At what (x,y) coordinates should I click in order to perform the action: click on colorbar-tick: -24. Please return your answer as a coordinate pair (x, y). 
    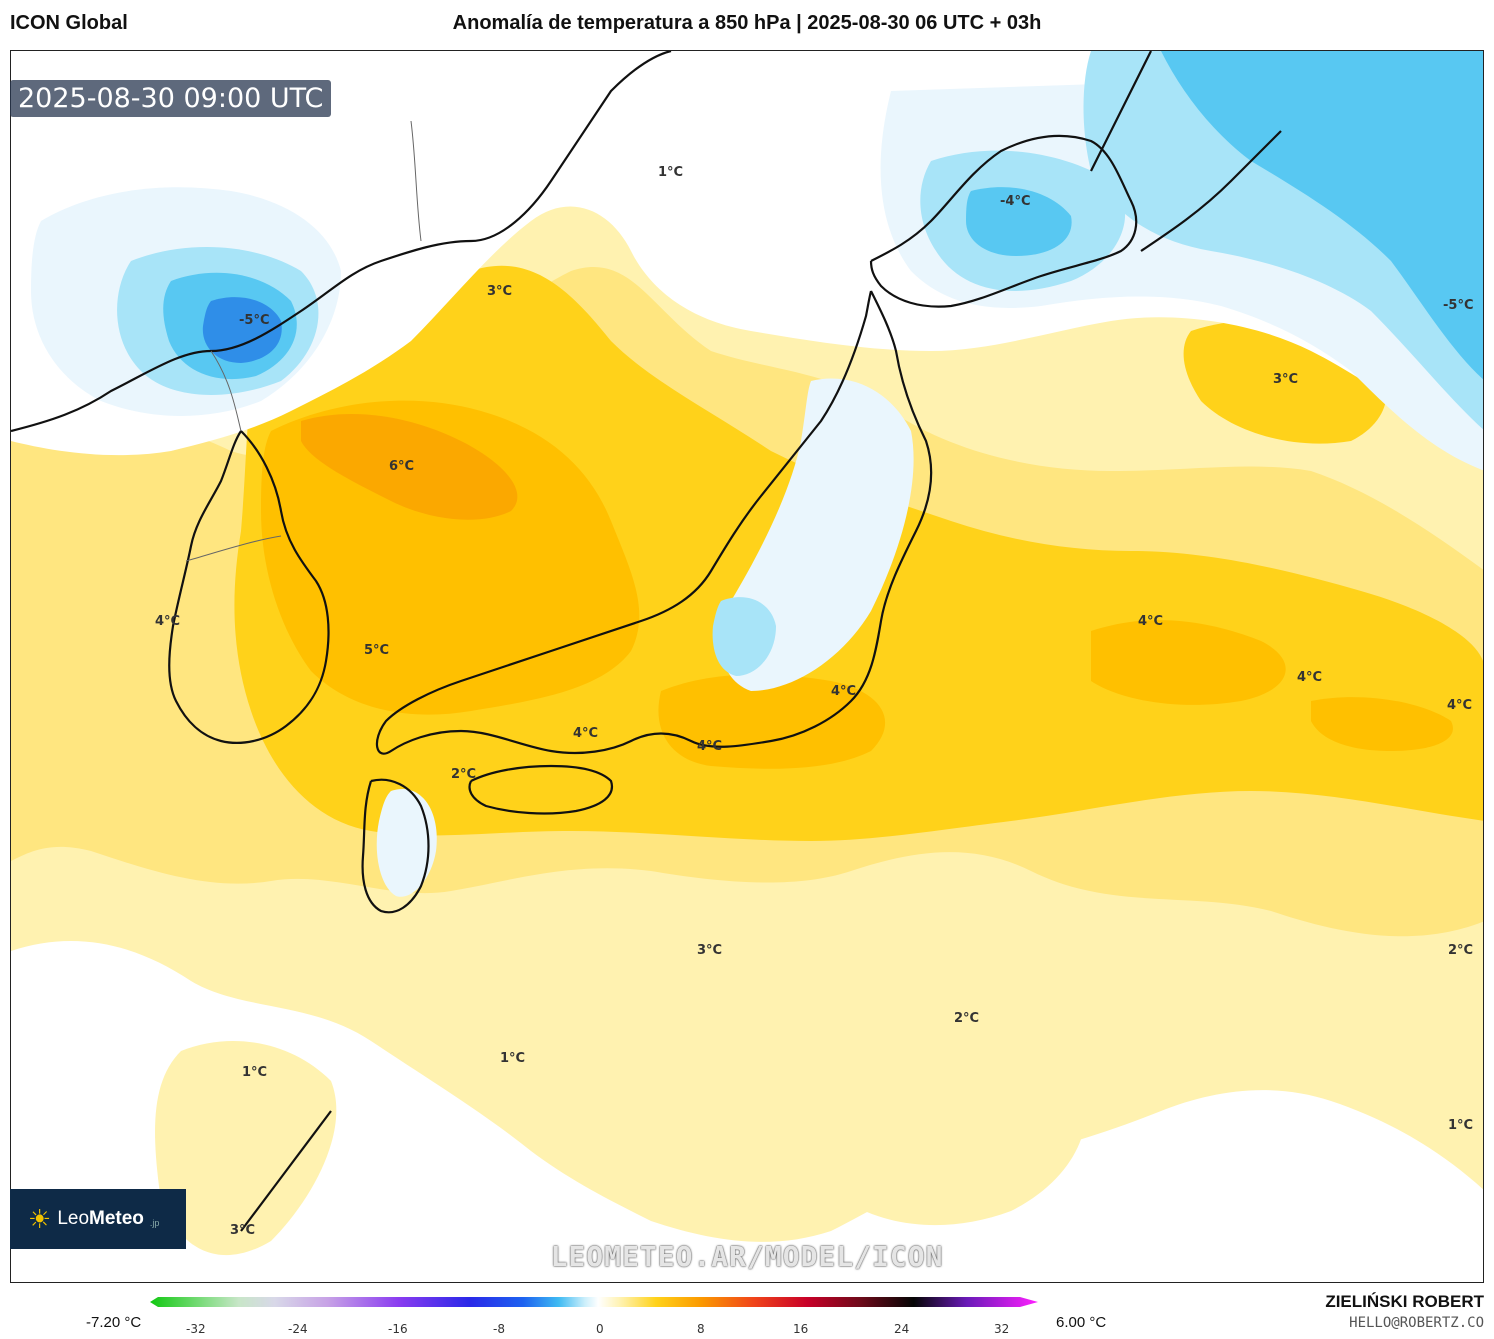
    Looking at the image, I should click on (298, 1329).